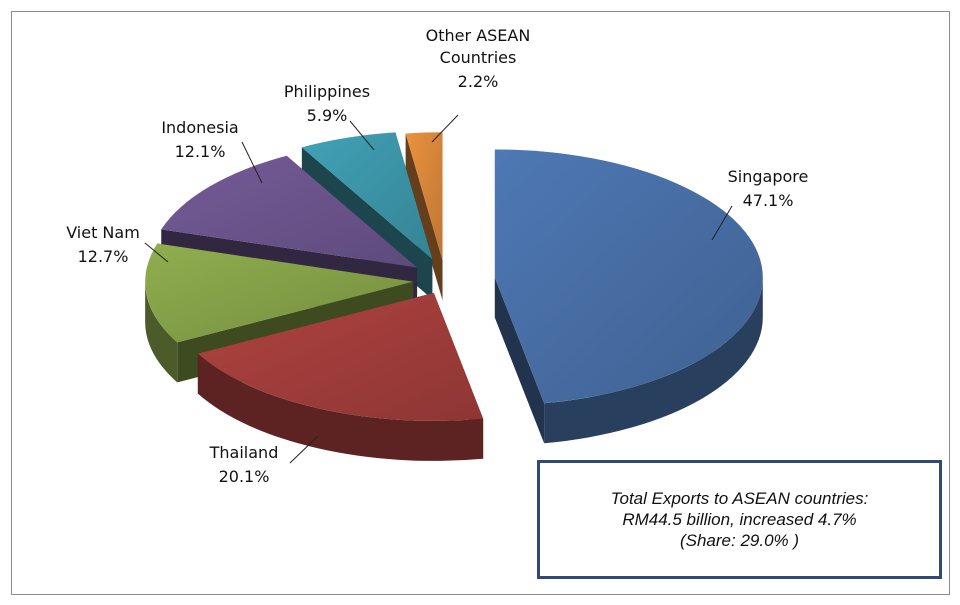 Image resolution: width=960 pixels, height=605 pixels. I want to click on slice-singapore, so click(628, 296).